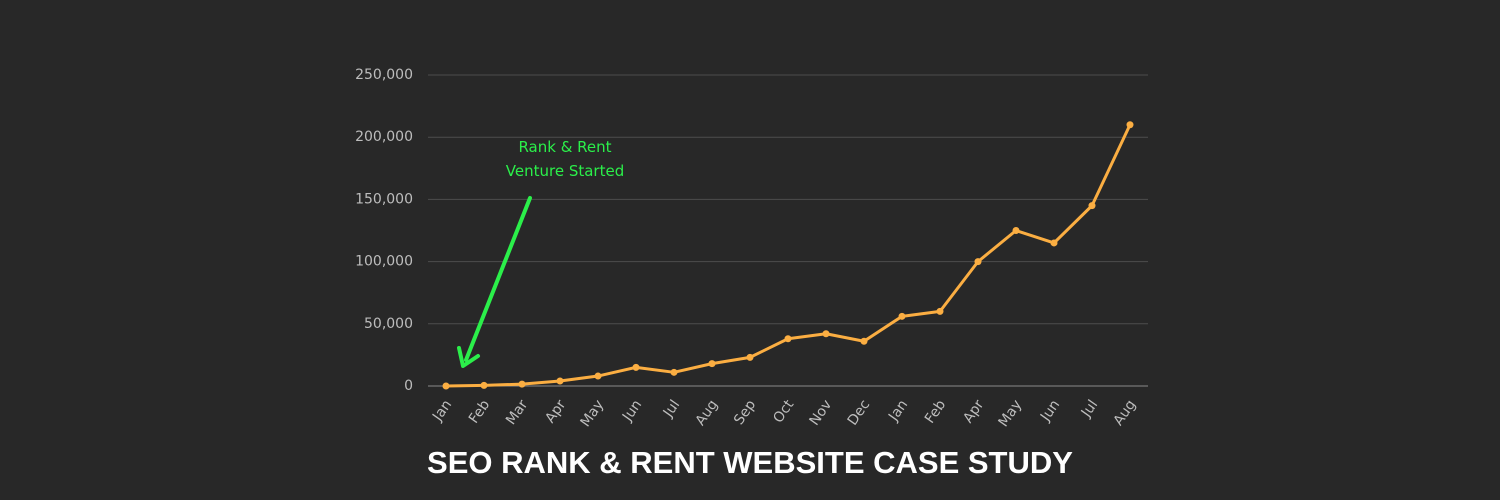  Describe the element at coordinates (564, 147) in the screenshot. I see `annotation: Rank & Rent` at that location.